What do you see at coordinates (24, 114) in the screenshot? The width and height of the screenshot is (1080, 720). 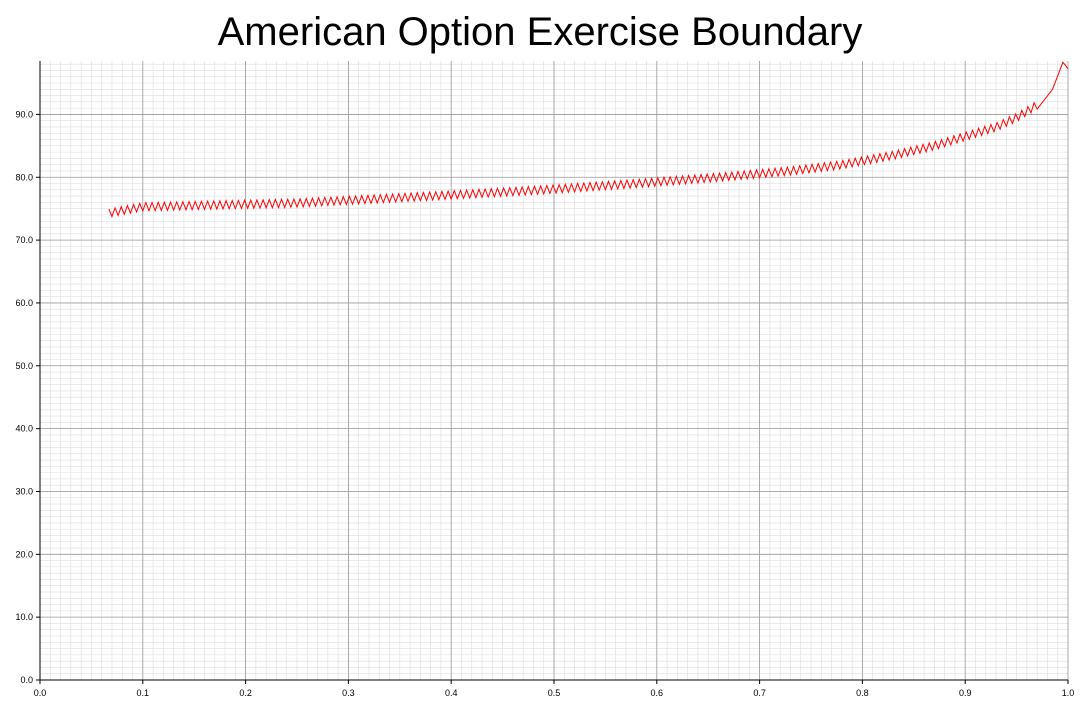 I see `y-tick-label: 90.0` at bounding box center [24, 114].